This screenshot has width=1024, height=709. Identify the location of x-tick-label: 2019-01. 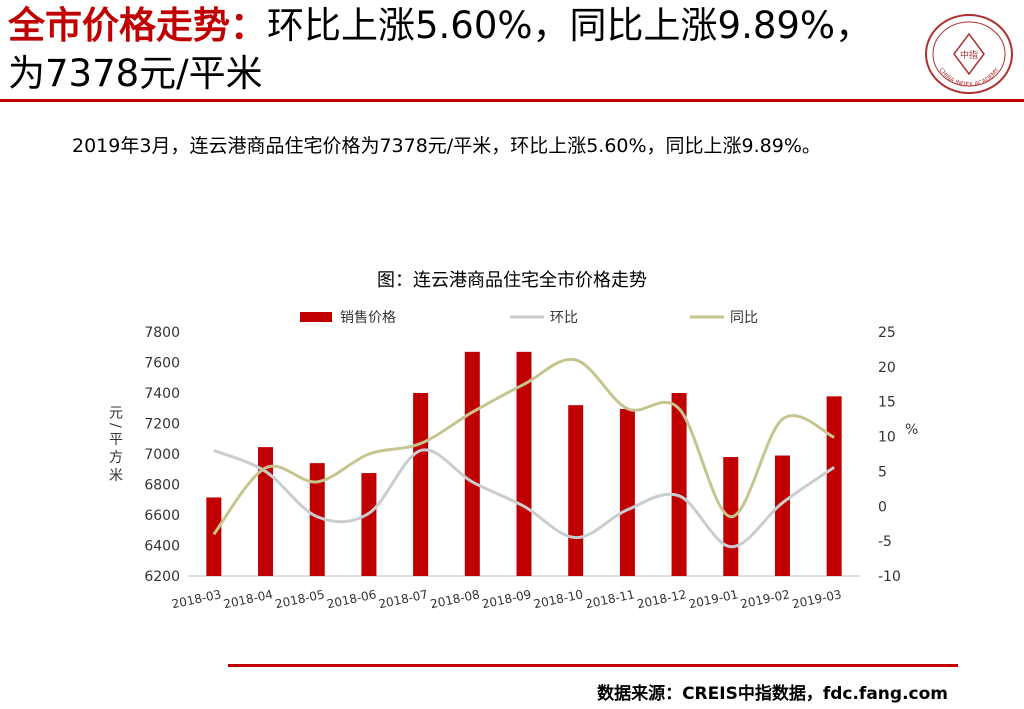
(713, 599).